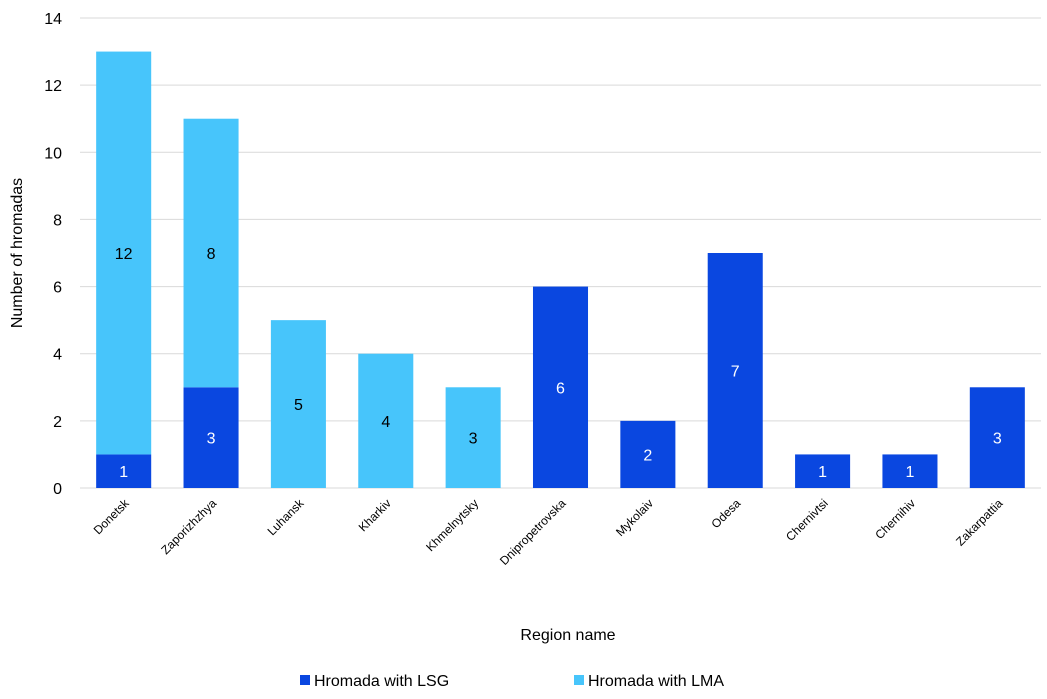 The height and width of the screenshot is (699, 1047). Describe the element at coordinates (725, 513) in the screenshot. I see `x-tick-label: Odesa` at that location.